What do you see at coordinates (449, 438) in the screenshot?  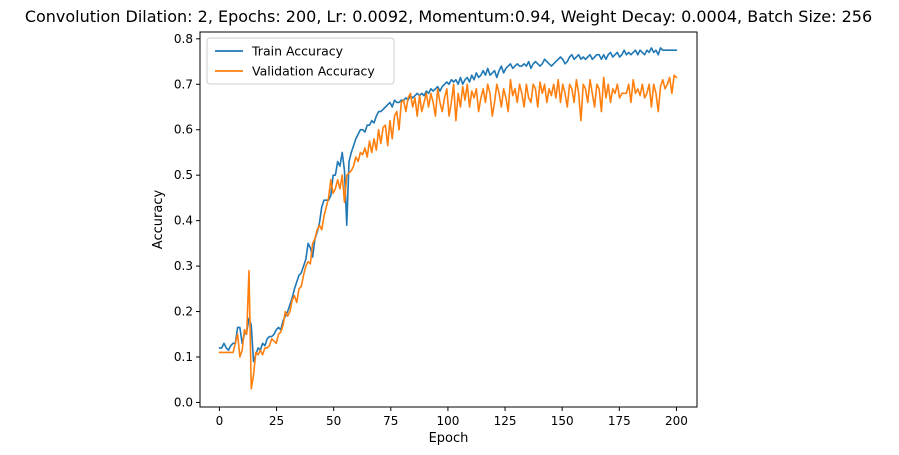 I see `x-axis-label: Epoch` at bounding box center [449, 438].